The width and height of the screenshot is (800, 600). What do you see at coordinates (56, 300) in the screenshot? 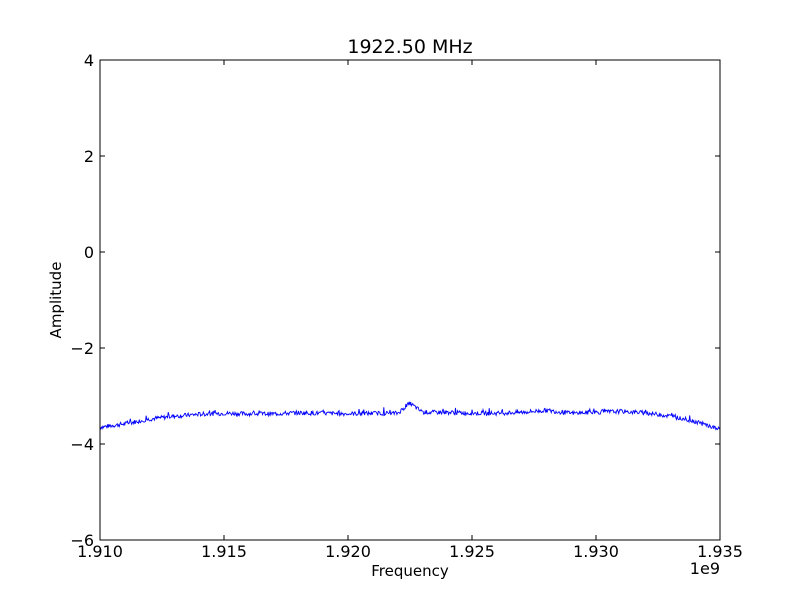
I see `y-axis-label: Amplitude` at bounding box center [56, 300].